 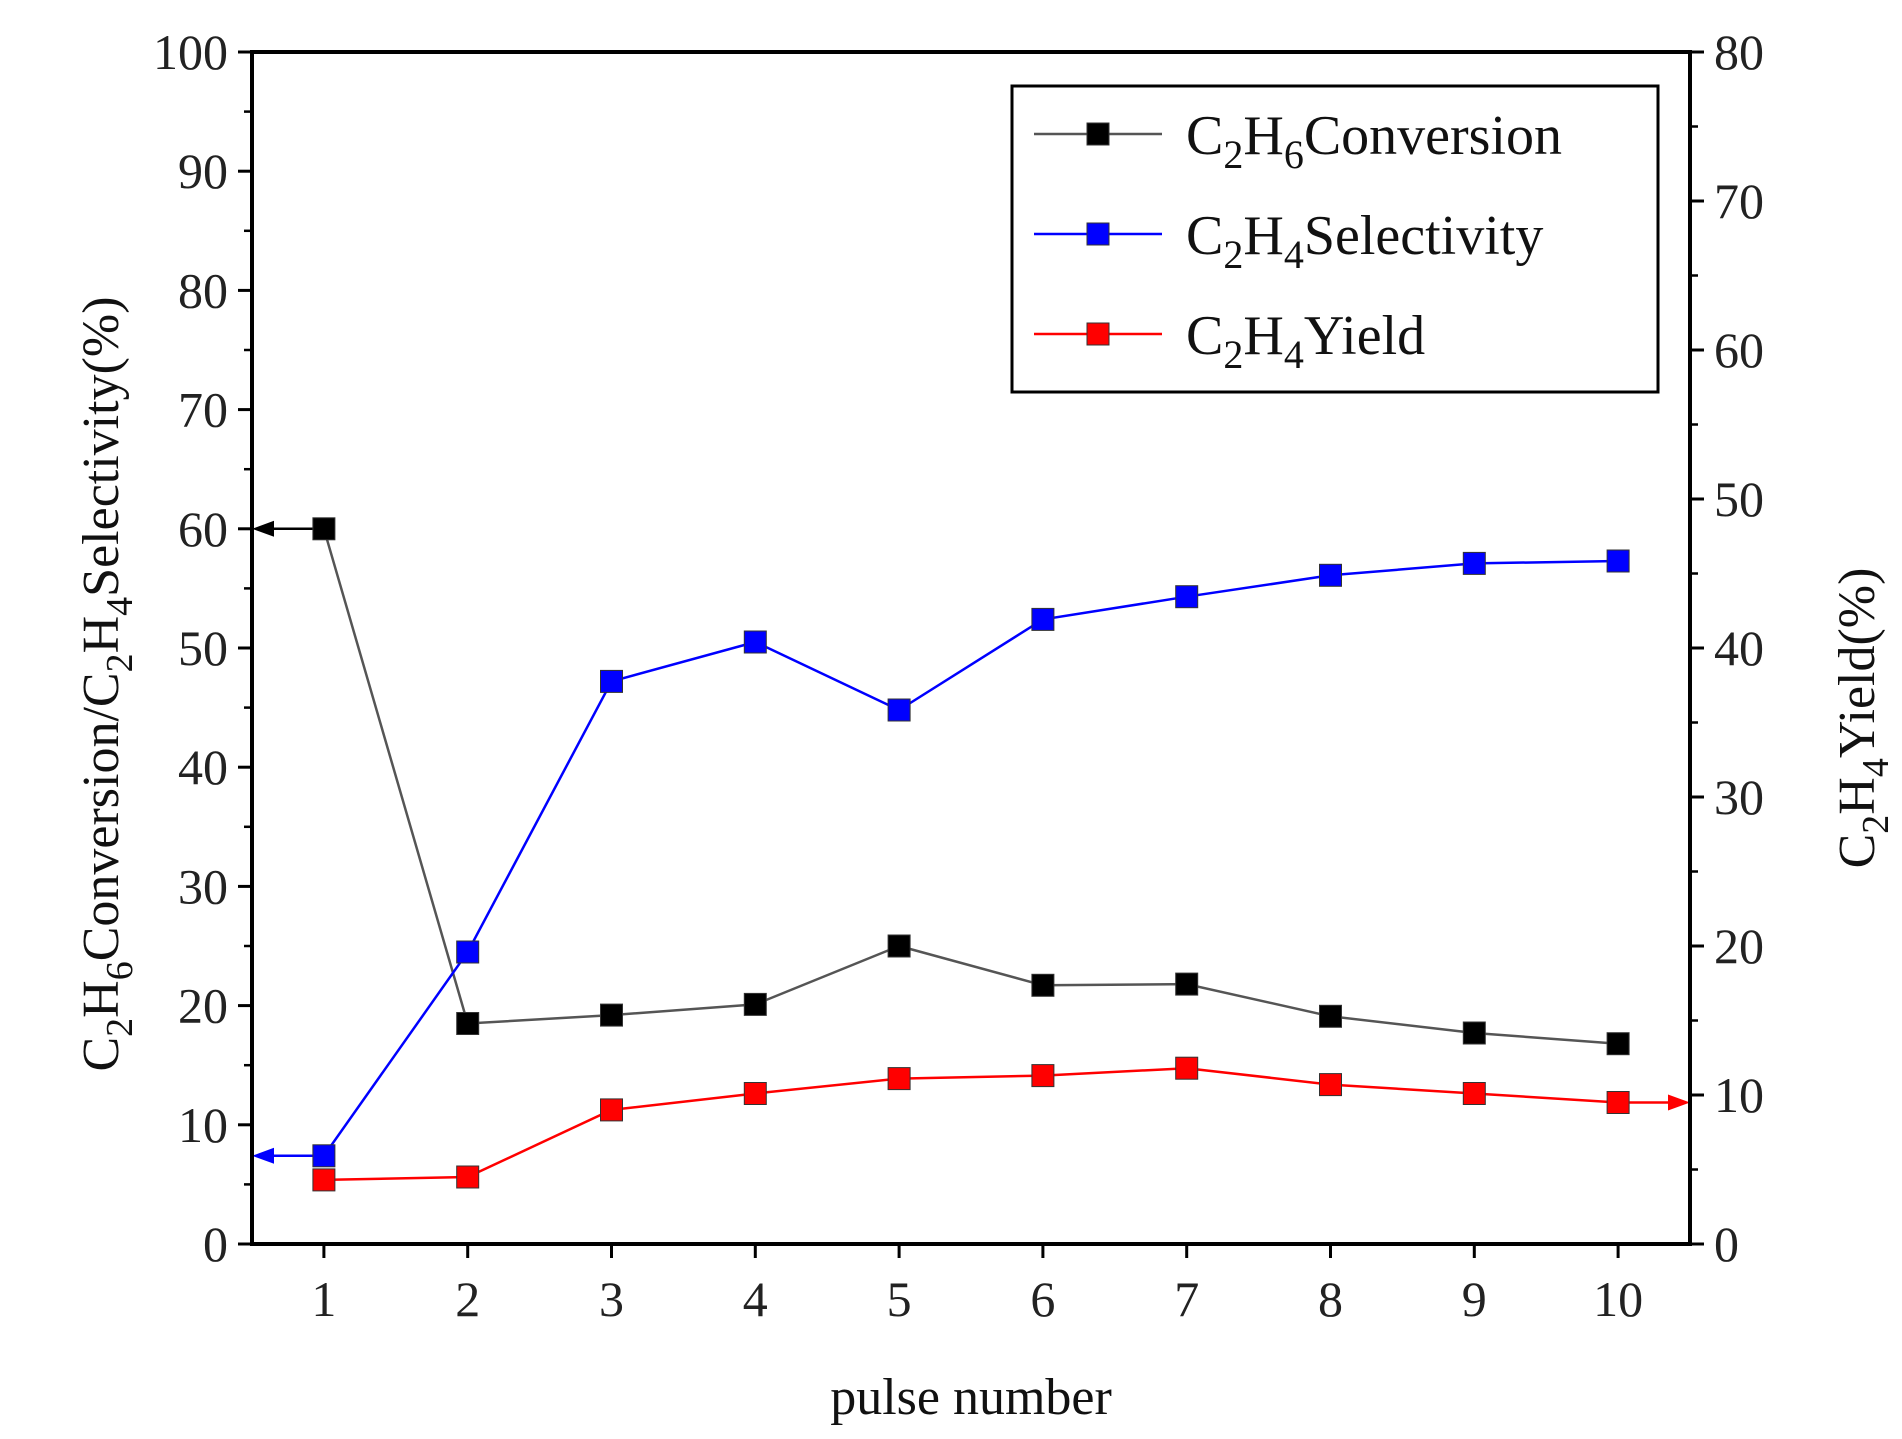 I want to click on axis-indicator-arrowhead-C2H4Yield, so click(x=1679, y=1102).